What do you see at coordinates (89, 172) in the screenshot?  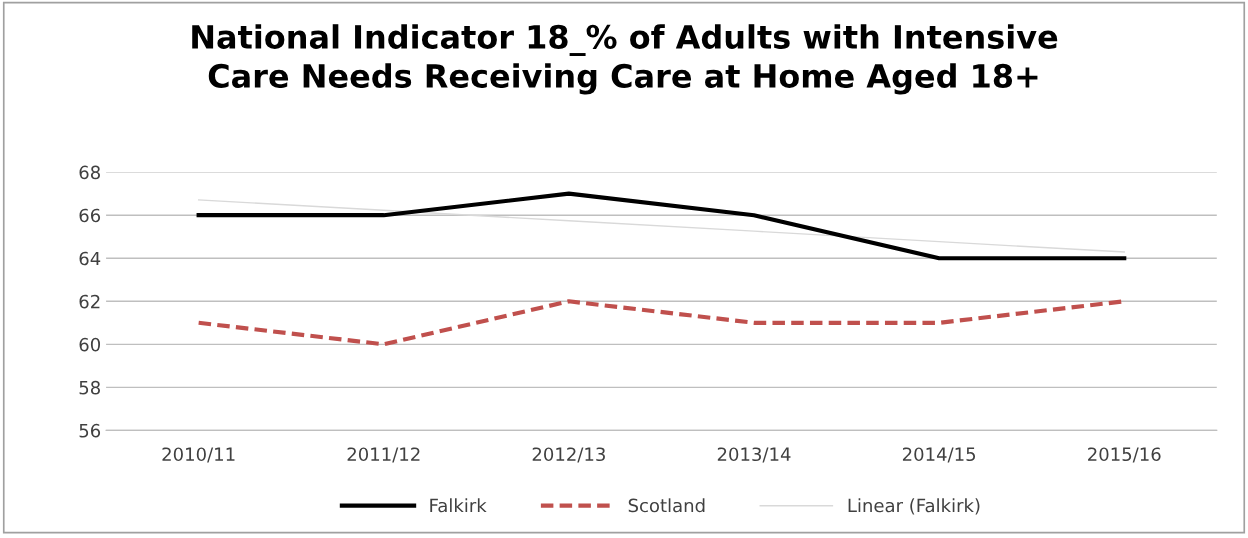 I see `y-tick-label: 68` at bounding box center [89, 172].